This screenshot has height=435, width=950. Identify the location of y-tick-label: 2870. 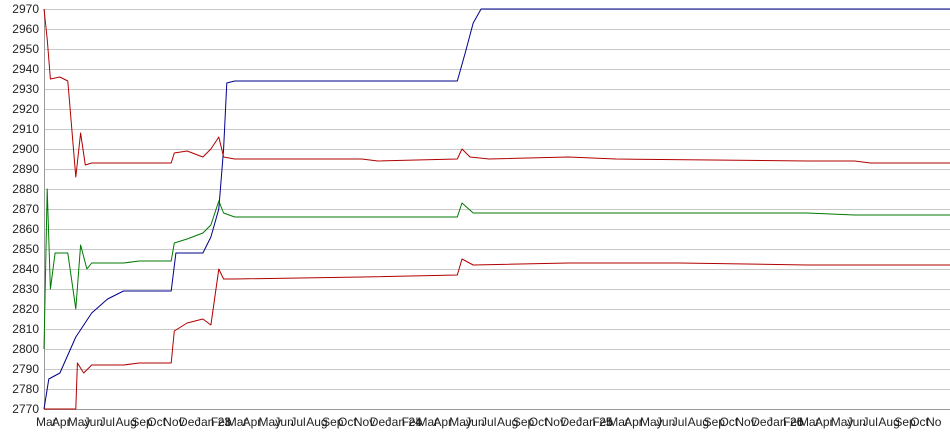
(25, 209).